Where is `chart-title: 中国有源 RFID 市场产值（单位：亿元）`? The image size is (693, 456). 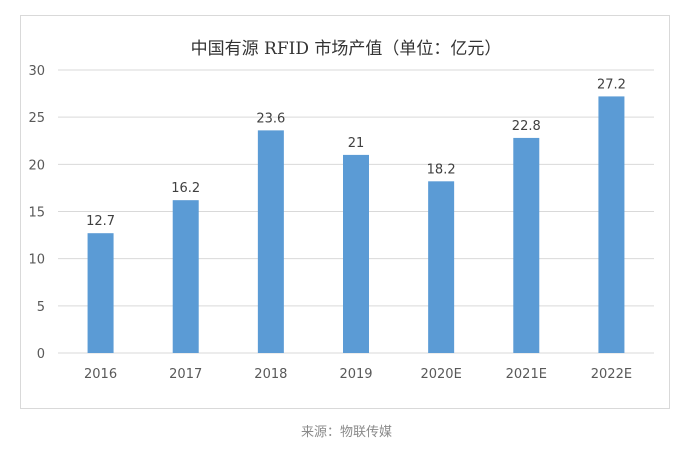
chart-title: 中国有源 RFID 市场产值（单位：亿元） is located at coordinates (346, 49).